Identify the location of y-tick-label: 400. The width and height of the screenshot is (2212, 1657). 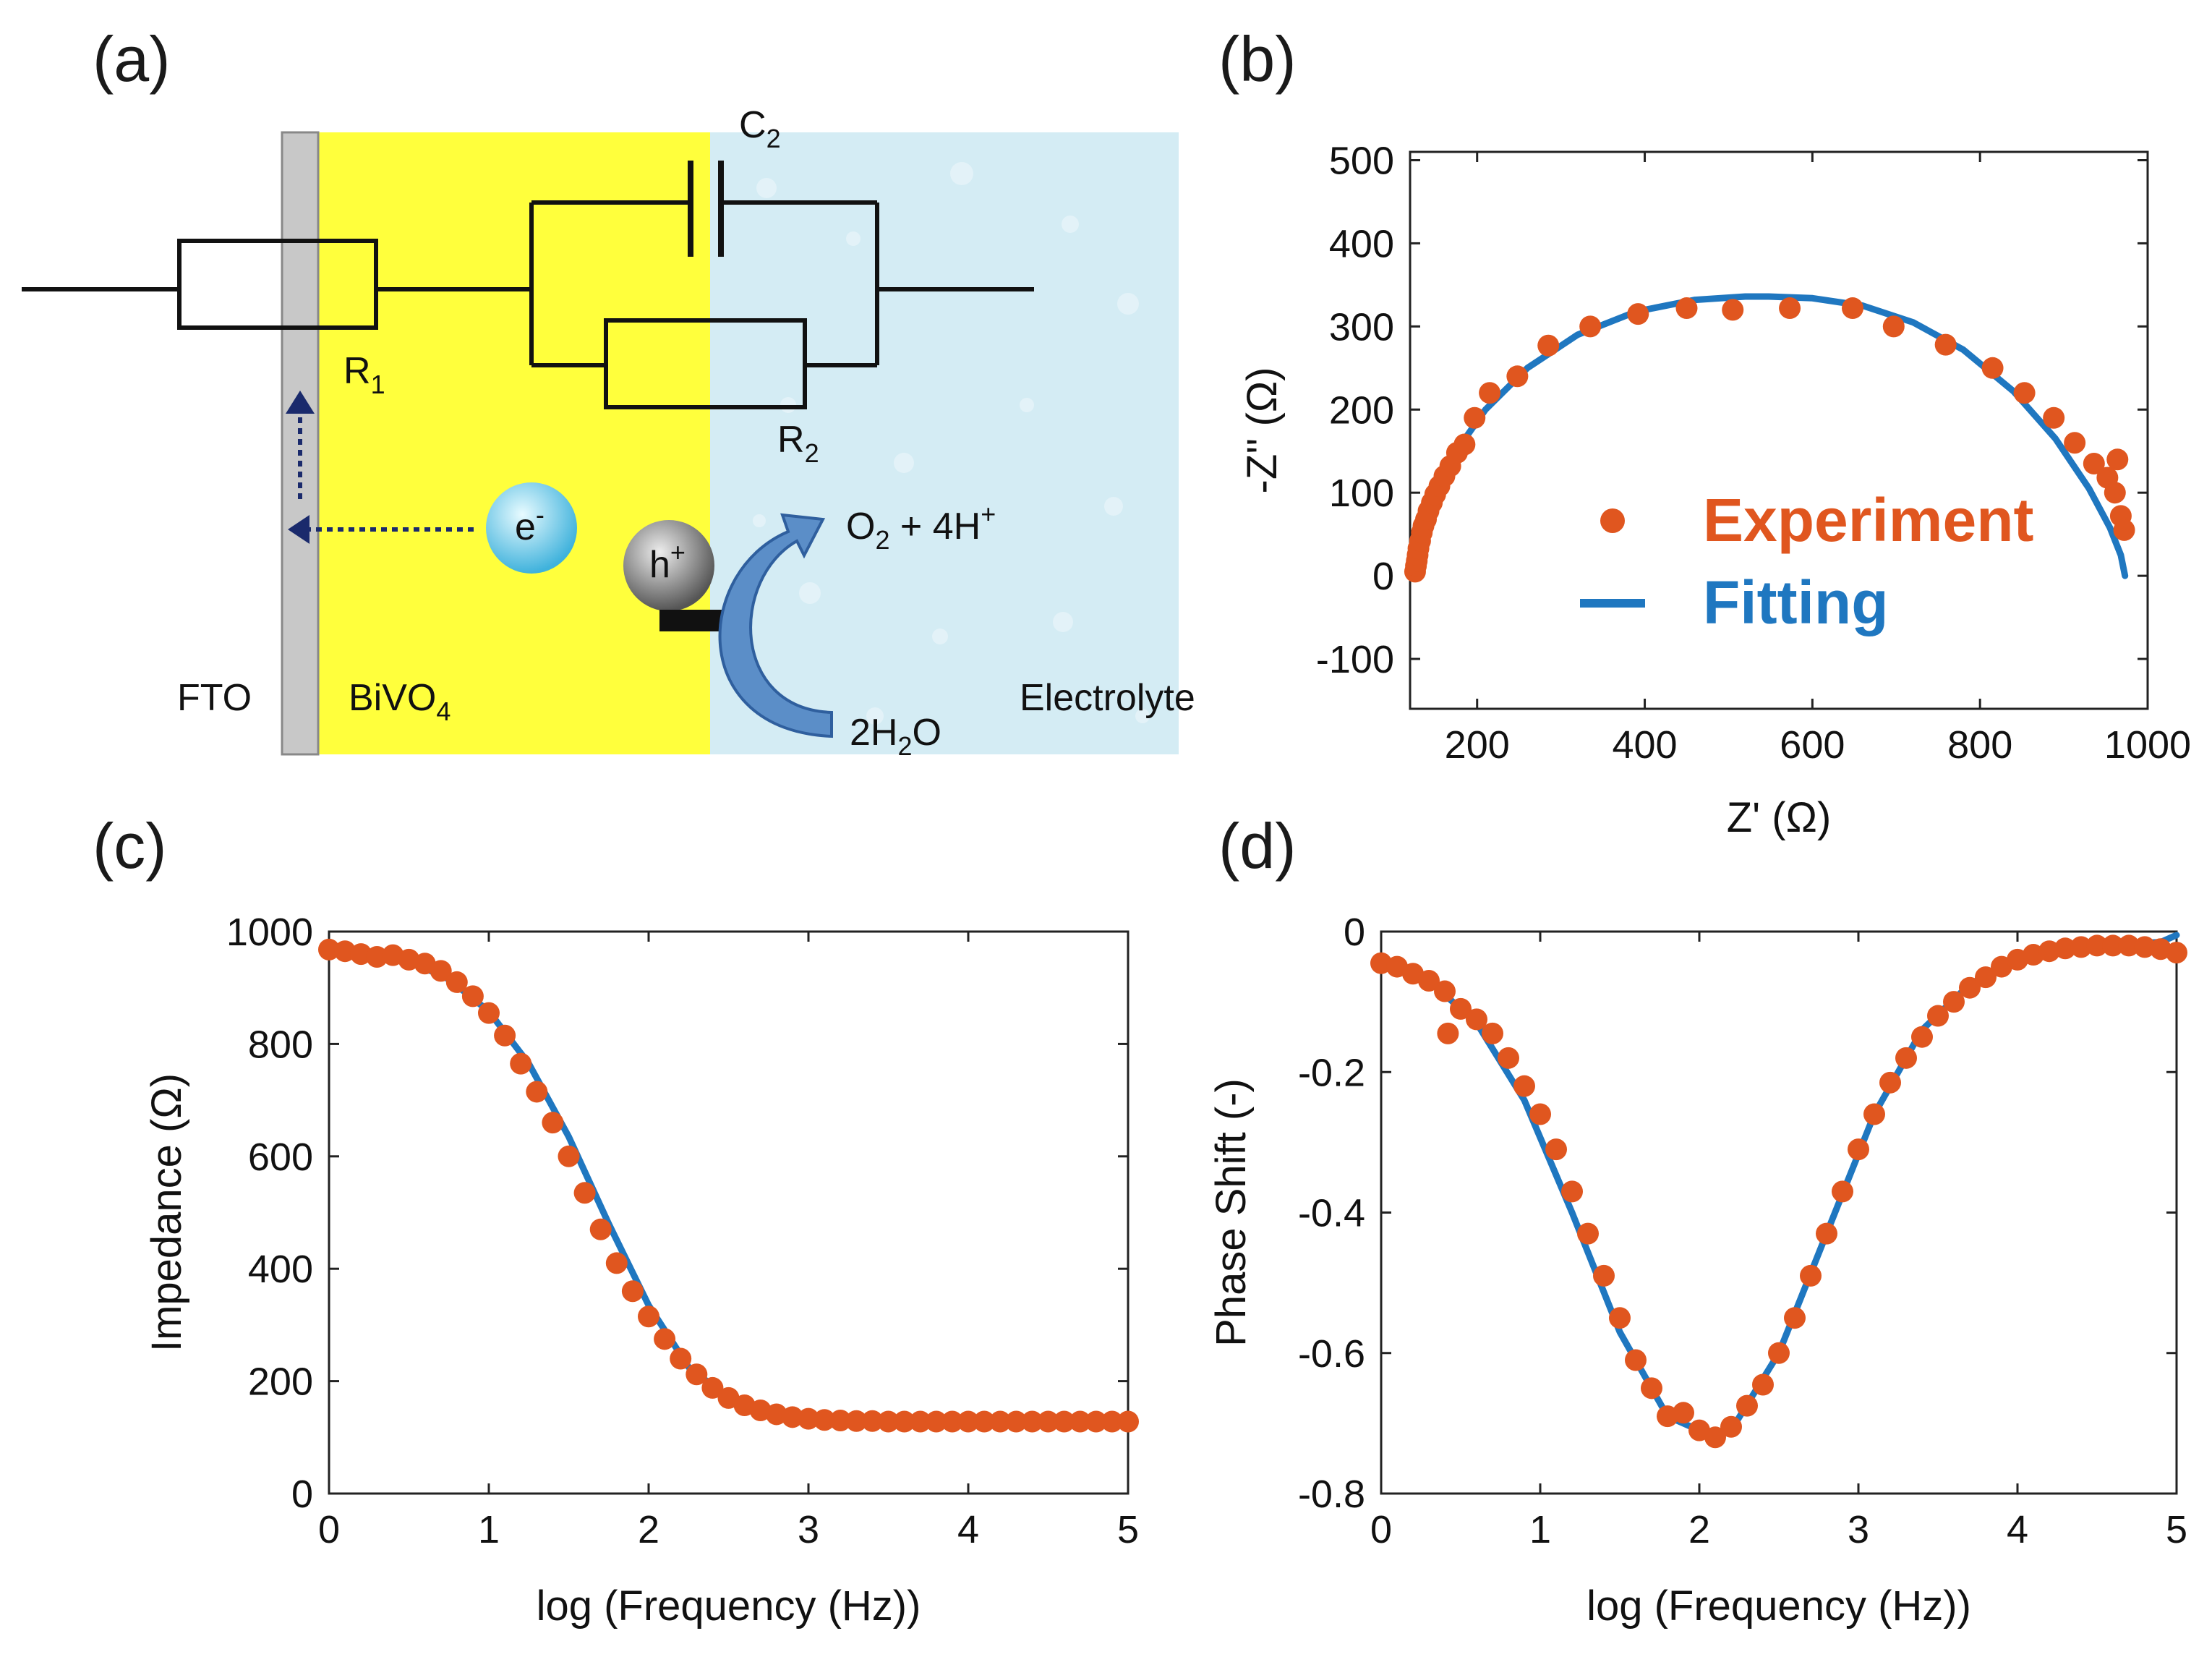
(1361, 244).